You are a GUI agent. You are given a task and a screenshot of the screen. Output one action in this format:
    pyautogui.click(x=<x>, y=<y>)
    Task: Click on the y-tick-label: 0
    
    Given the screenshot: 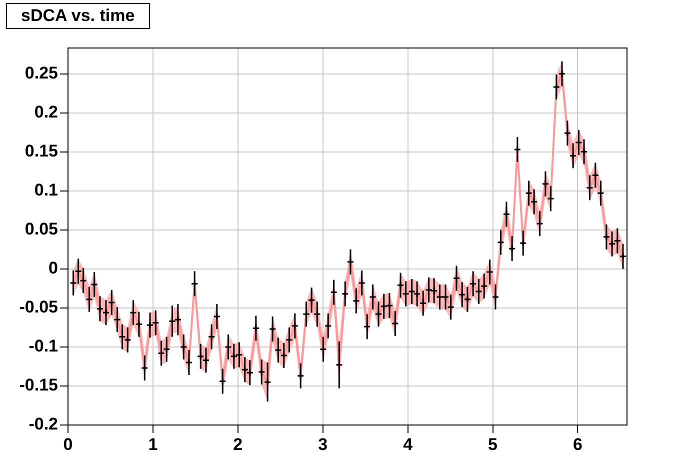 What is the action you would take?
    pyautogui.click(x=53, y=268)
    